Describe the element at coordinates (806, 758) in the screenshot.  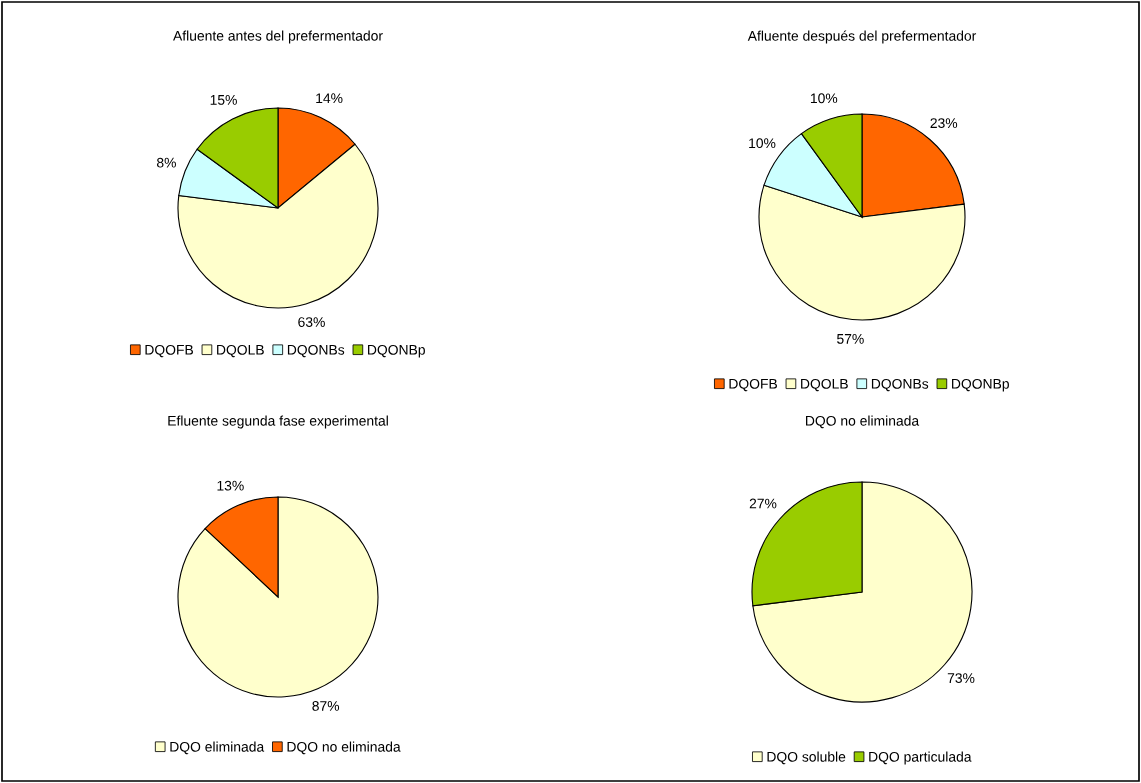
I see `legend-label: DQO soluble` at that location.